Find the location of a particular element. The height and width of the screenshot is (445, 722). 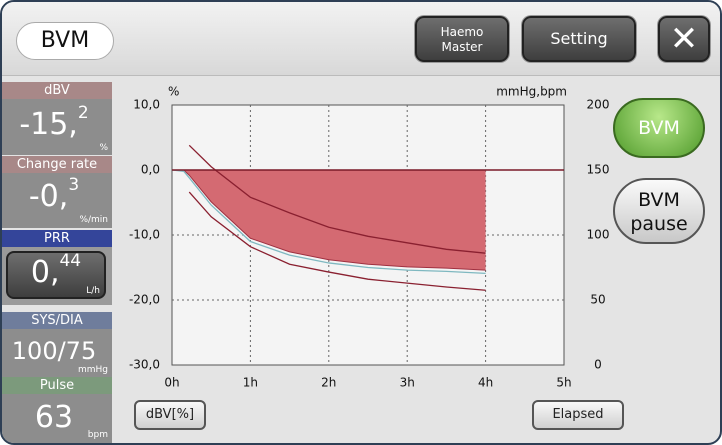

y2-tick-label: 100 is located at coordinates (598, 235).